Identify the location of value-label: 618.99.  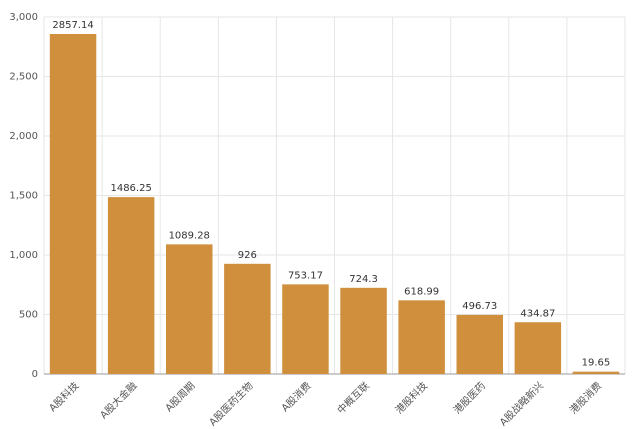
(421, 291).